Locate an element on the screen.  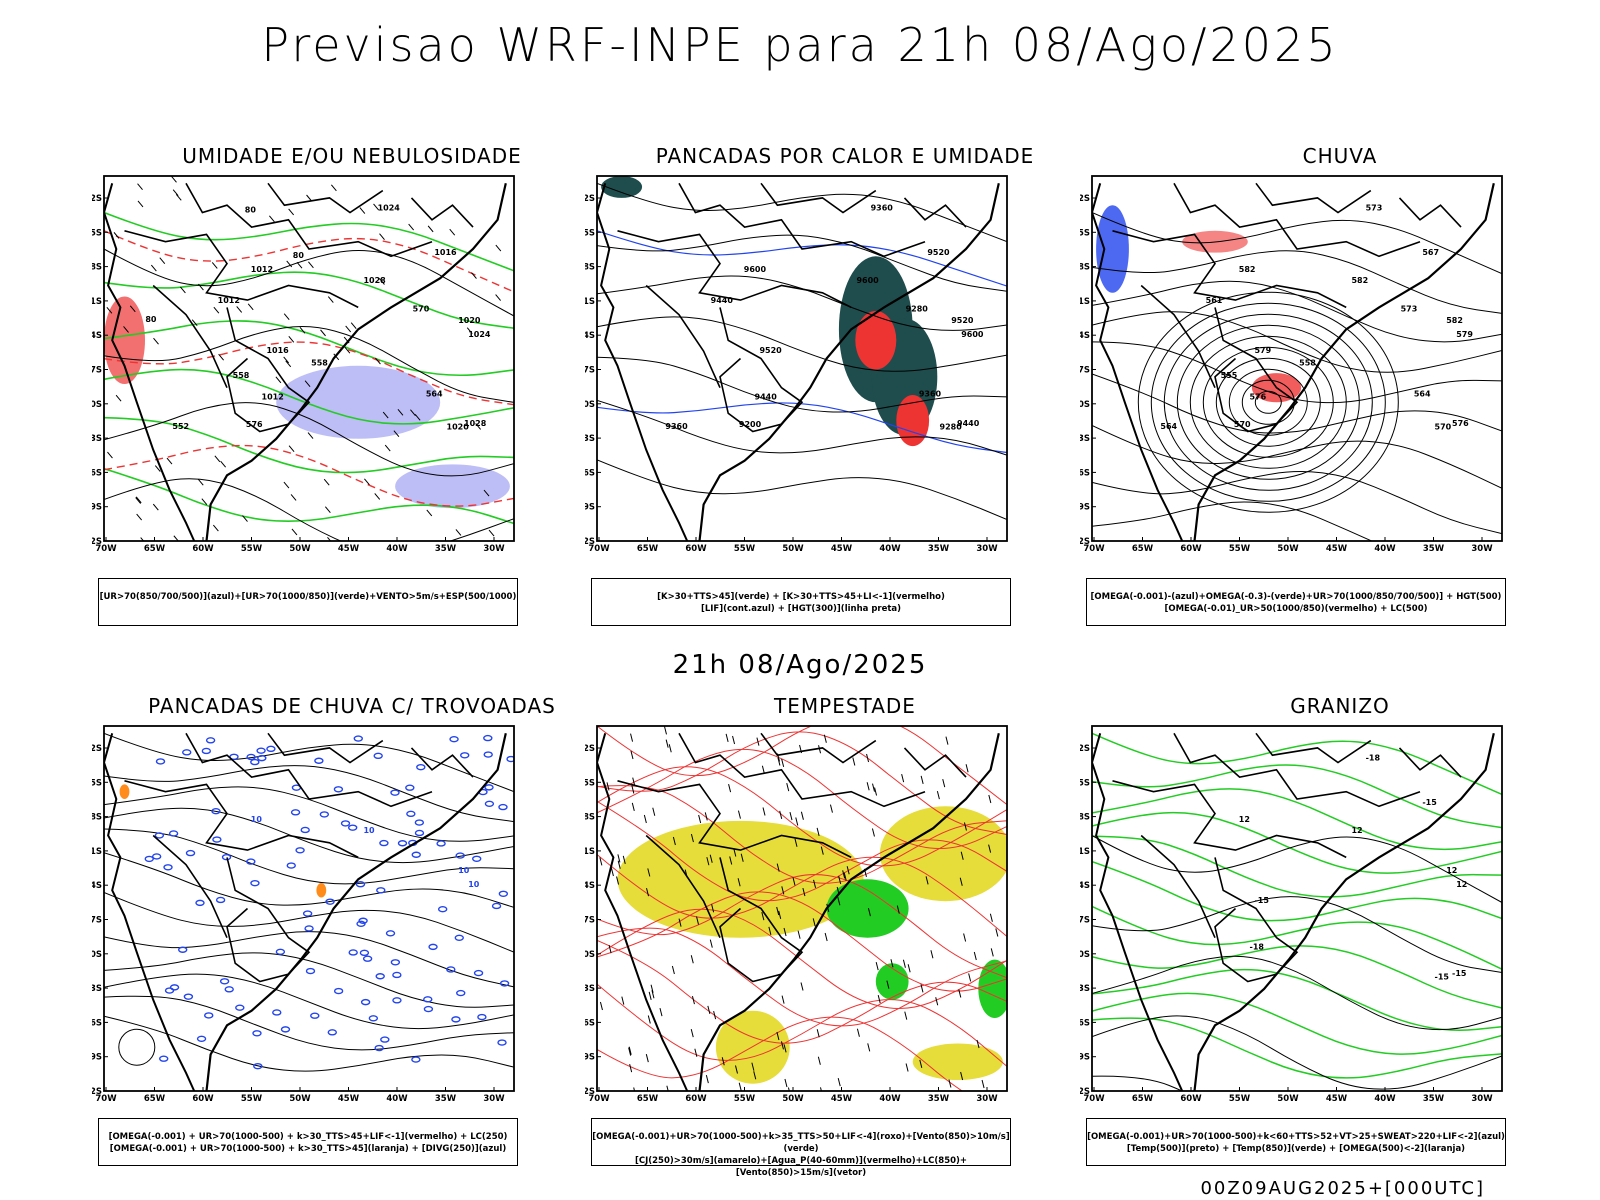
map-frame is located at coordinates (802, 358).